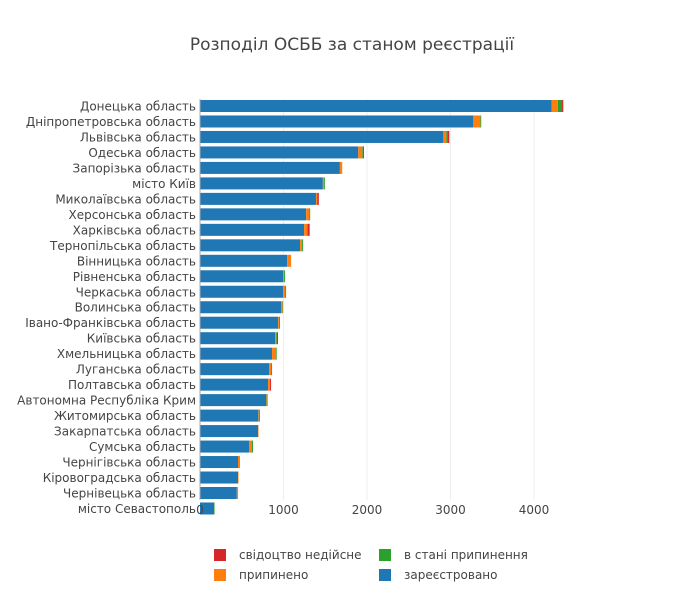 The width and height of the screenshot is (700, 604). I want to click on y-tick-label: Миколаївська область, so click(125, 199).